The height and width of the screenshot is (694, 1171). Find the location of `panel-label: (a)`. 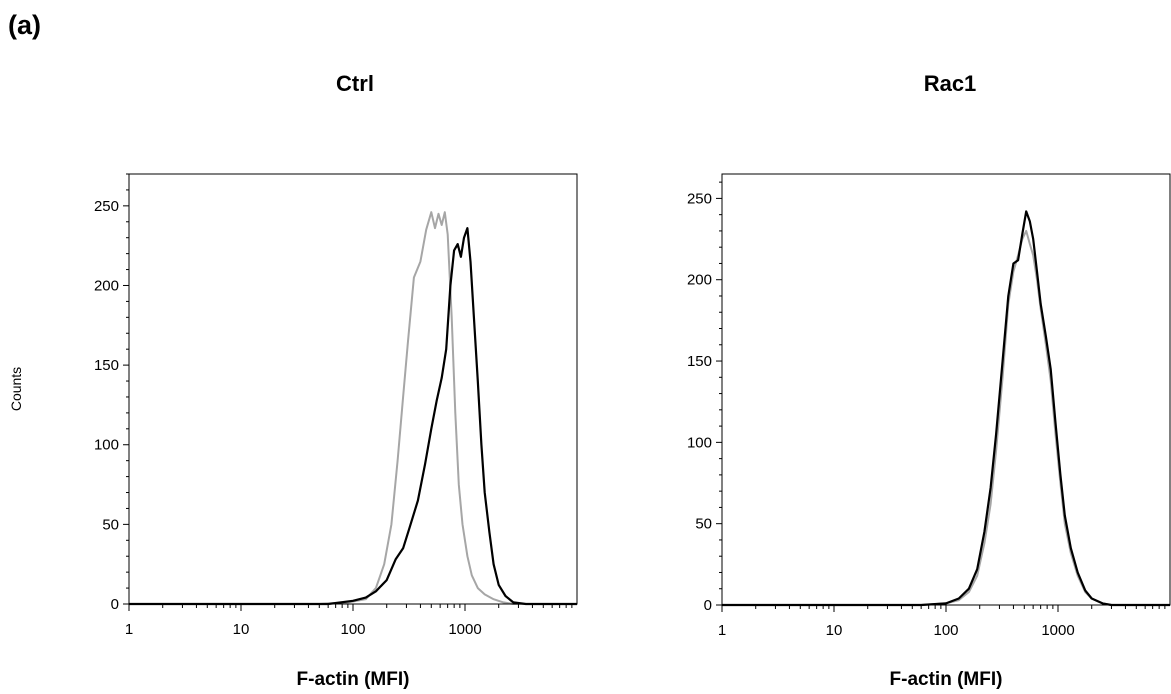

panel-label: (a) is located at coordinates (24, 25).